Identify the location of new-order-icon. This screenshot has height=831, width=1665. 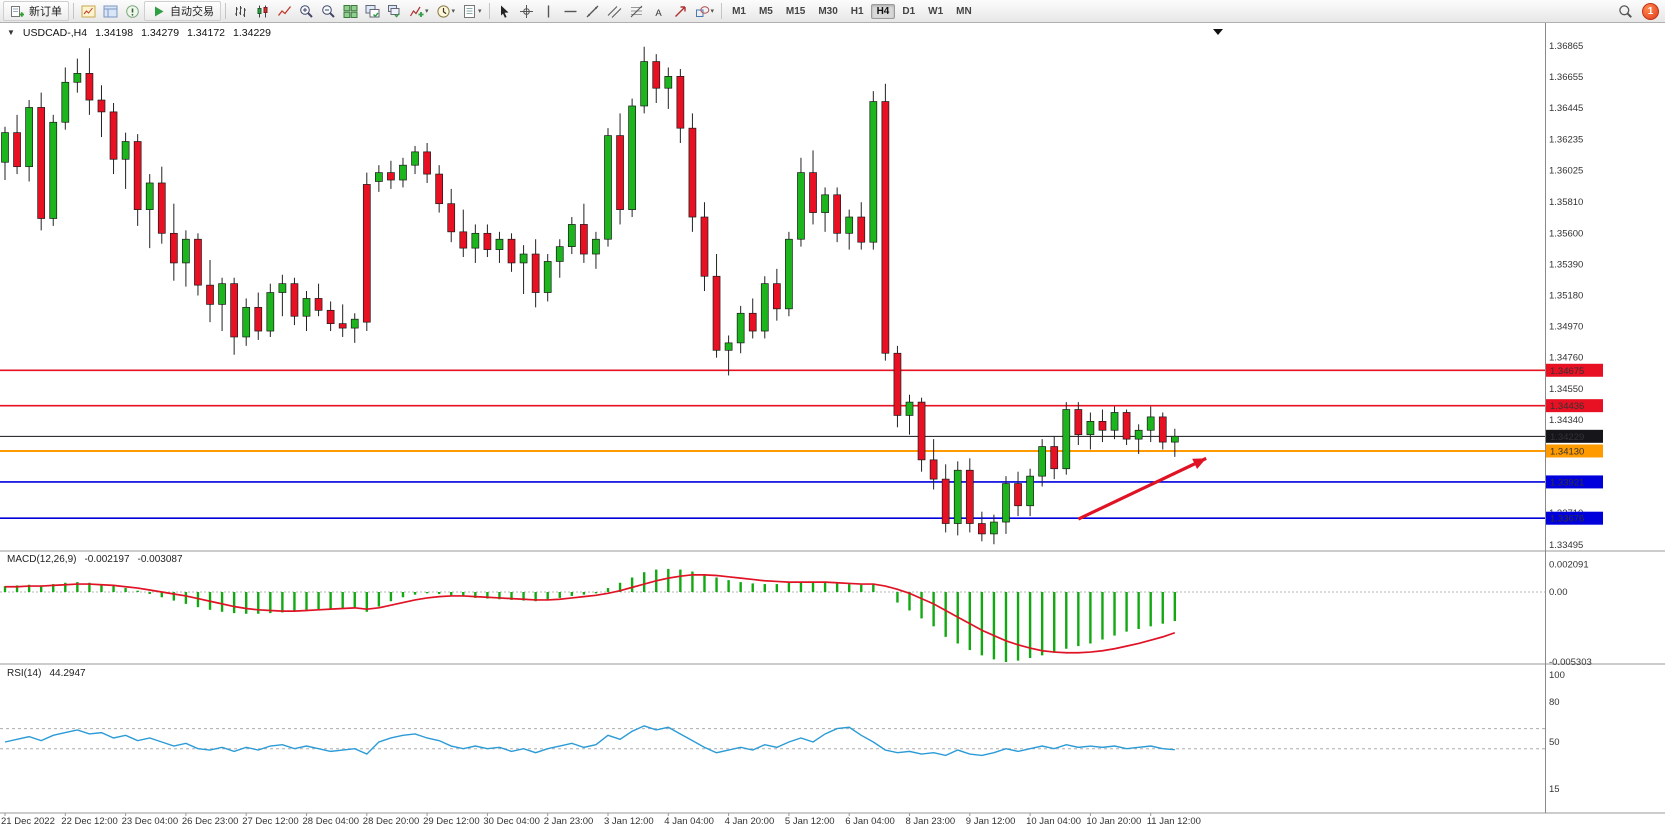
(17, 11).